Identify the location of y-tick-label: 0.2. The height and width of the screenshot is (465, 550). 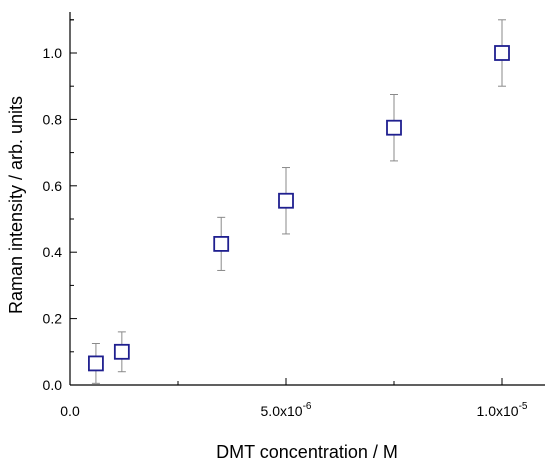
(53, 319).